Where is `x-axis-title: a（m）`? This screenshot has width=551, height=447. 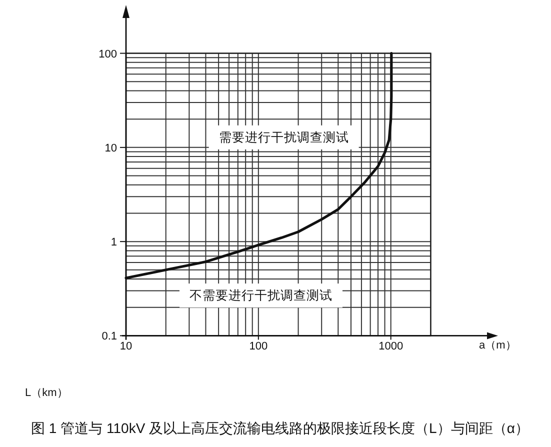
x-axis-title: a（m） is located at coordinates (497, 346).